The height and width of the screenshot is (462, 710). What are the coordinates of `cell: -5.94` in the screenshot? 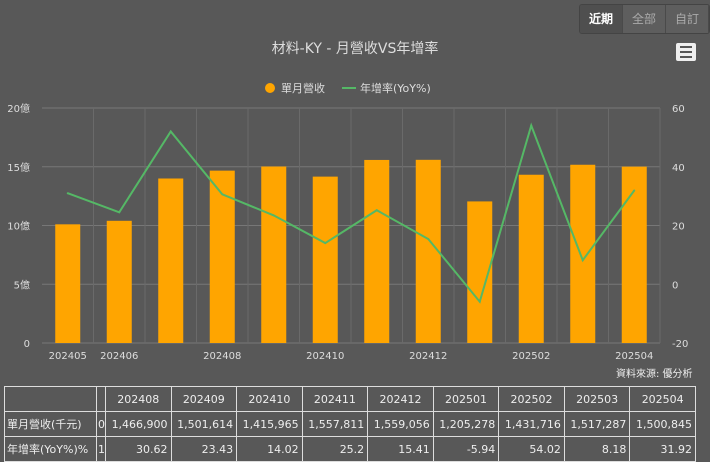 It's located at (466, 449).